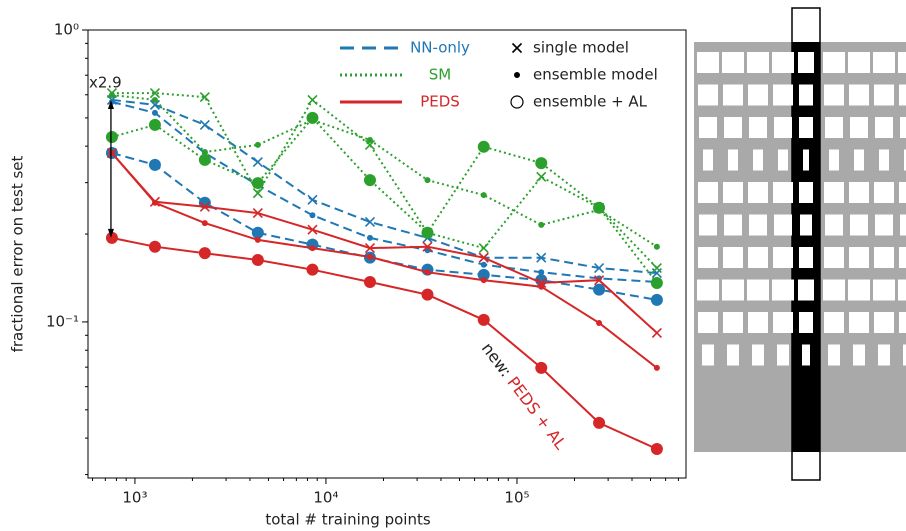  Describe the element at coordinates (66, 30) in the screenshot. I see `y-tick-label: 10⁰` at that location.